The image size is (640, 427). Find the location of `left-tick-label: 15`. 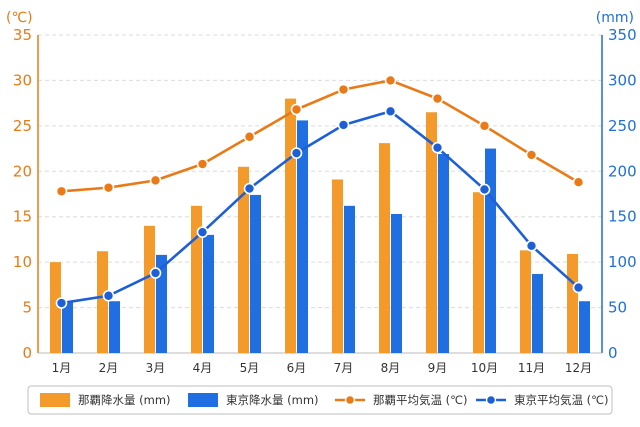

left-tick-label: 15 is located at coordinates (22, 217).